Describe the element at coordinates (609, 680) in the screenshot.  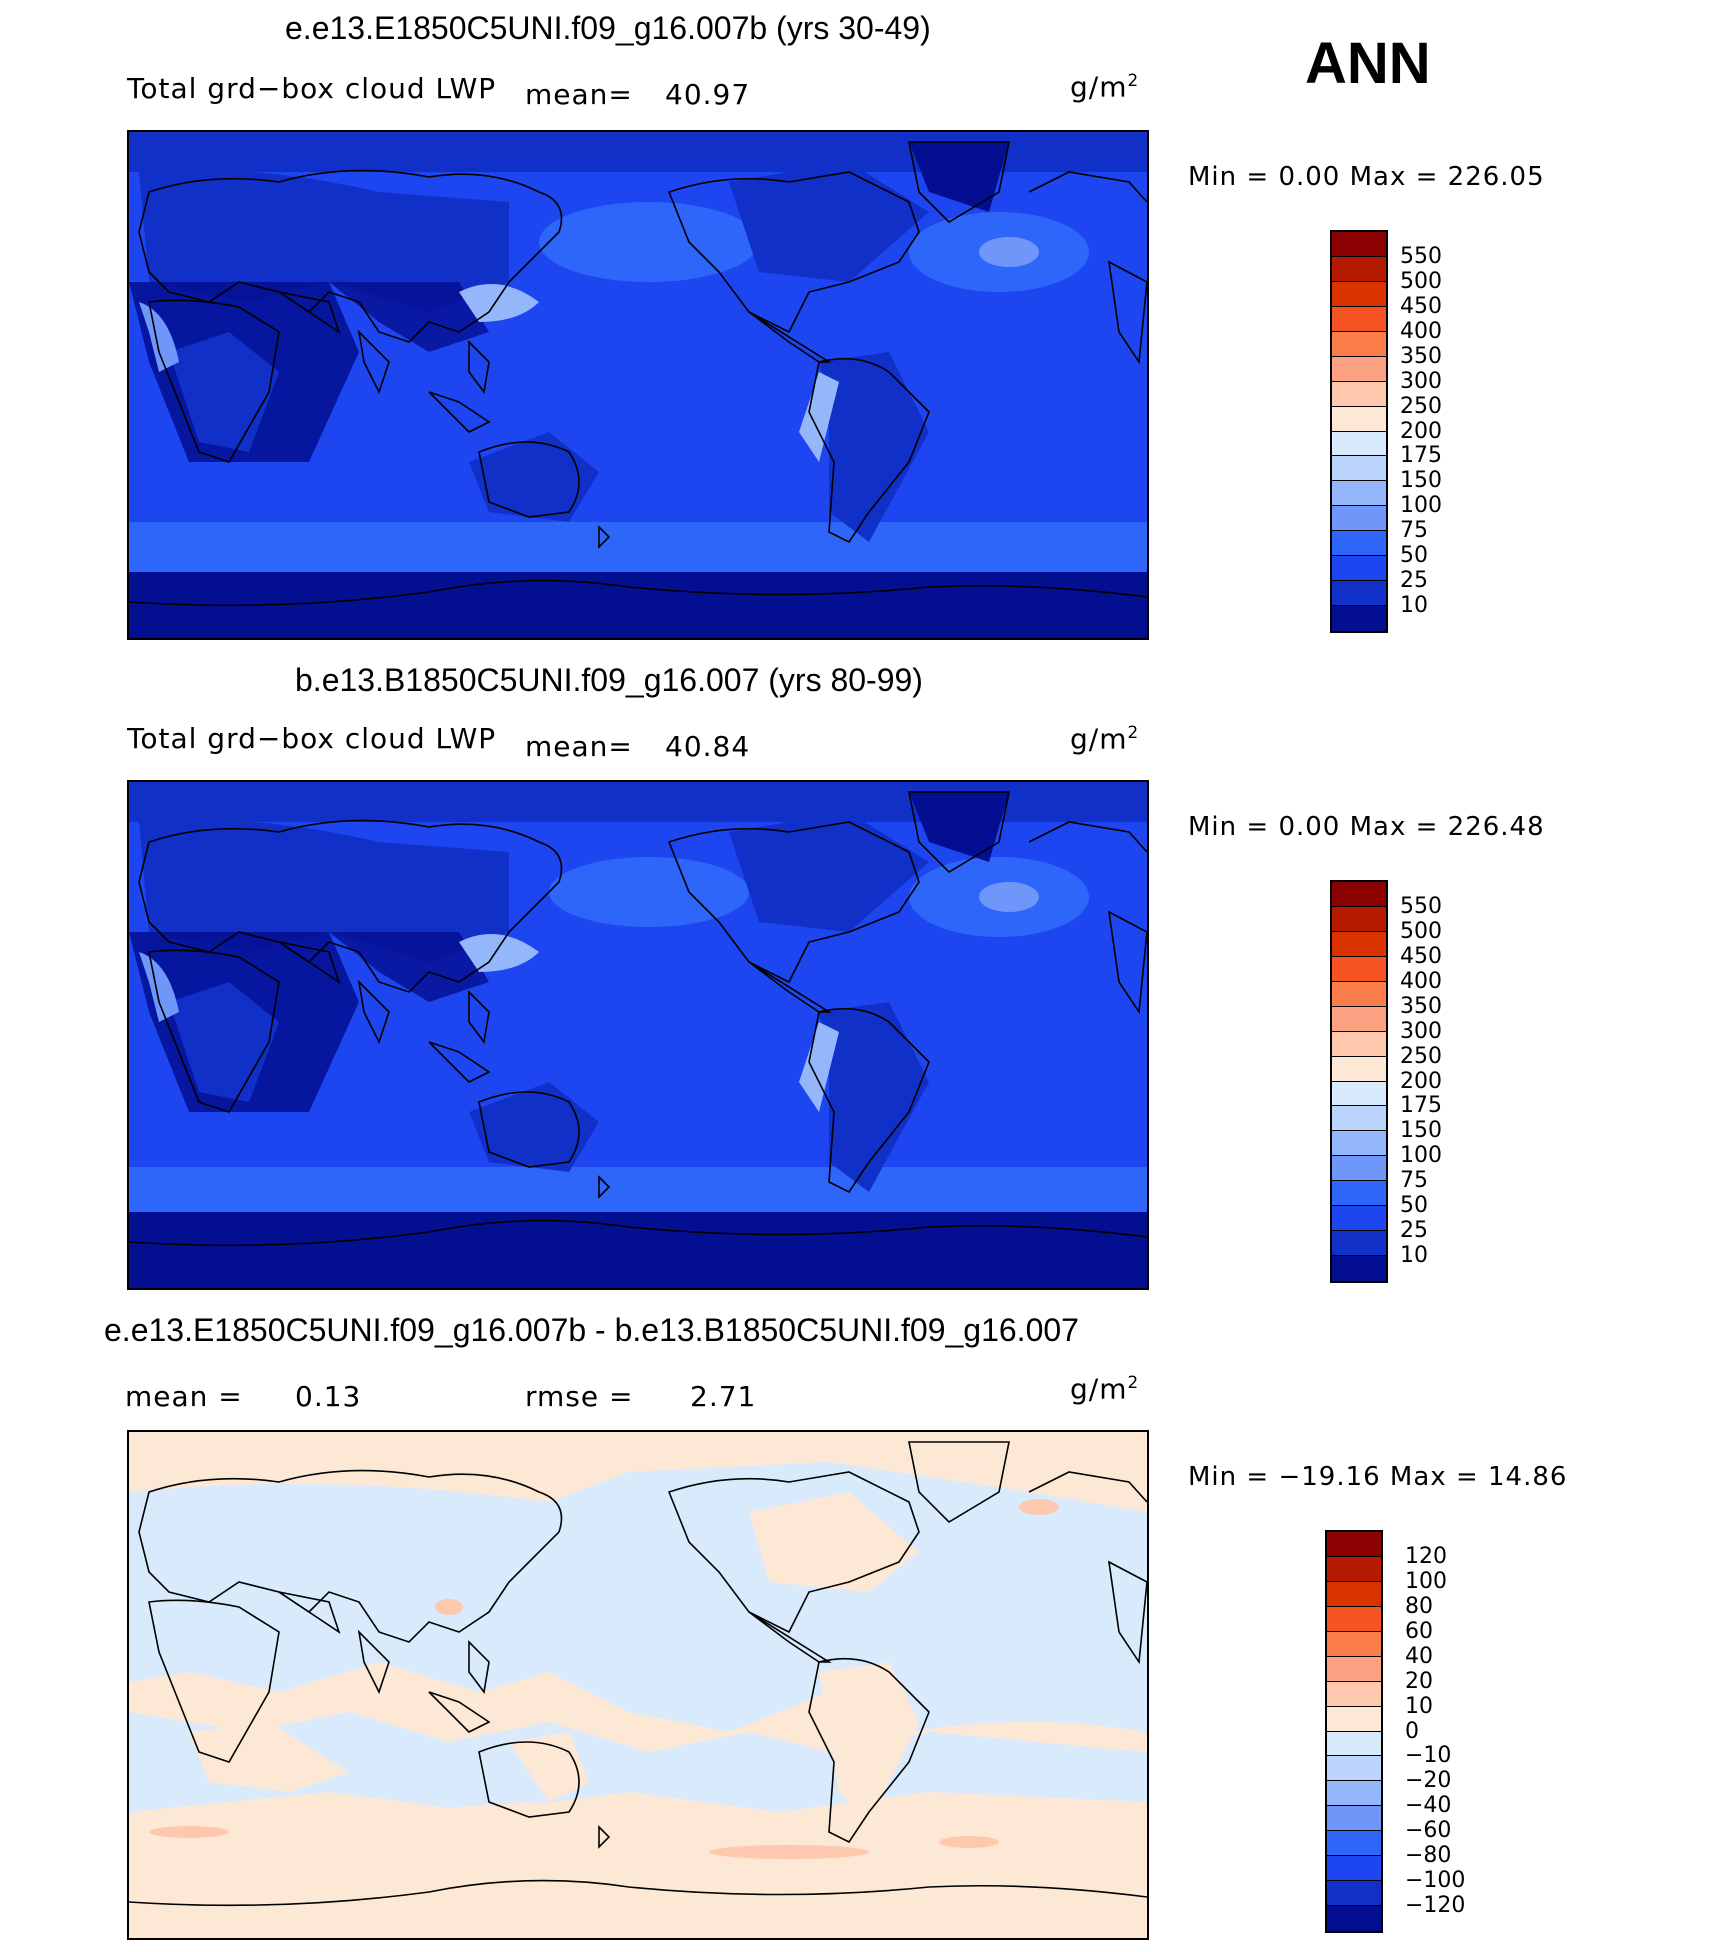
I see `panel-2-title: b.e13.B1850C5UNI.f09_g16.007 (yrs 80-99)` at that location.